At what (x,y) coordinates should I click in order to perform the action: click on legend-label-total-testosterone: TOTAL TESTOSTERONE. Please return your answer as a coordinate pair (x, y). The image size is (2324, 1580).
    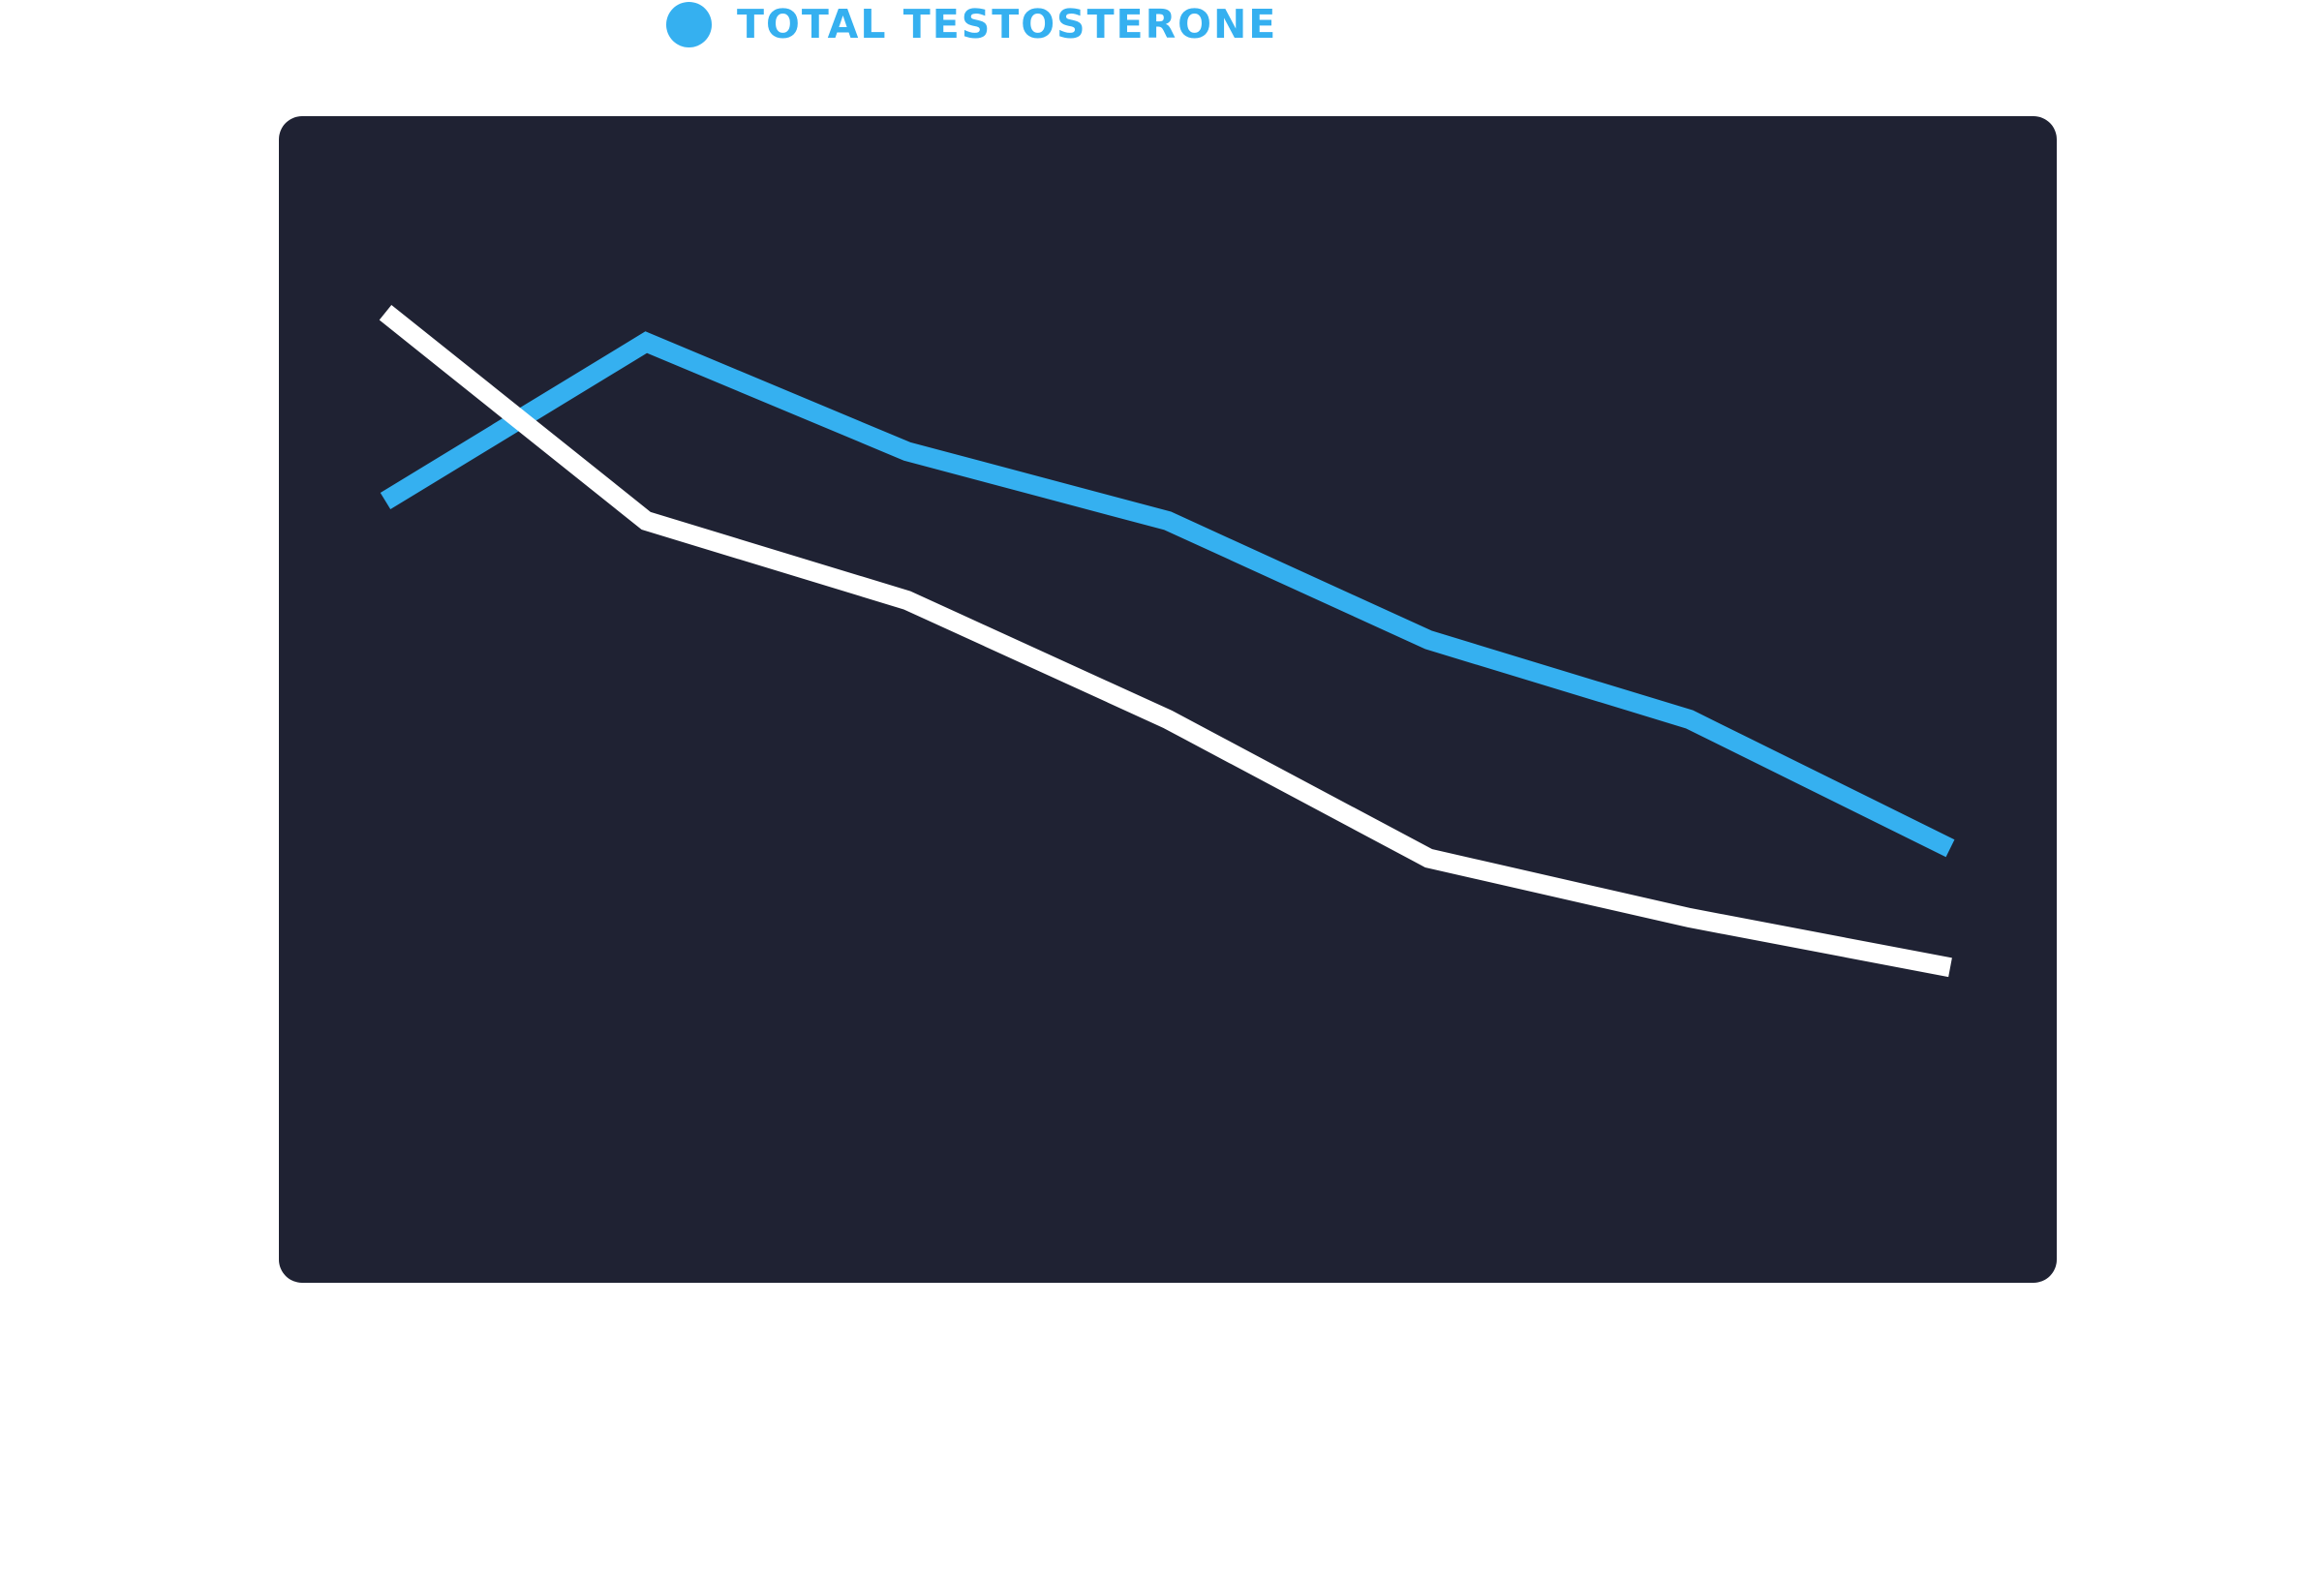
    Looking at the image, I should click on (1008, 23).